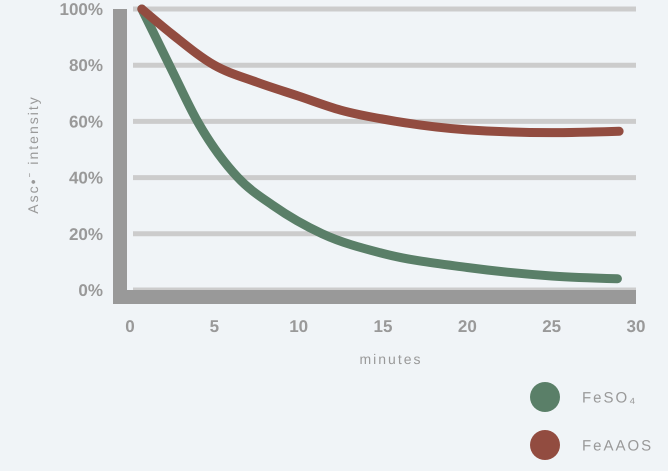 This screenshot has width=668, height=471. What do you see at coordinates (90, 290) in the screenshot?
I see `y-tick-label: 0%` at bounding box center [90, 290].